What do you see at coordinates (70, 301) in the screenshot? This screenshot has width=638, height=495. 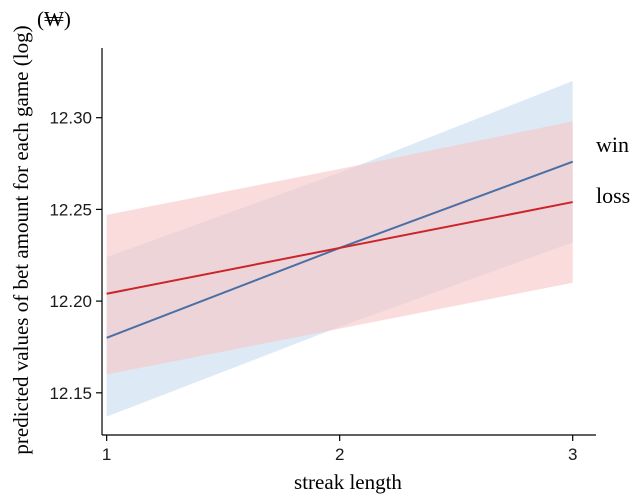 I see `y-tick-label: 12.20` at bounding box center [70, 301].